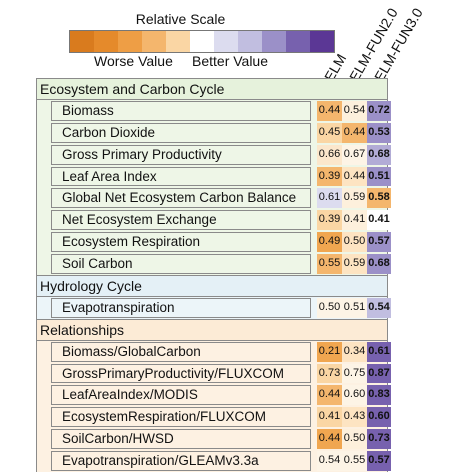 This screenshot has width=474, height=474. I want to click on metric-label: LeafAreaIndex/MODIS, so click(181, 395).